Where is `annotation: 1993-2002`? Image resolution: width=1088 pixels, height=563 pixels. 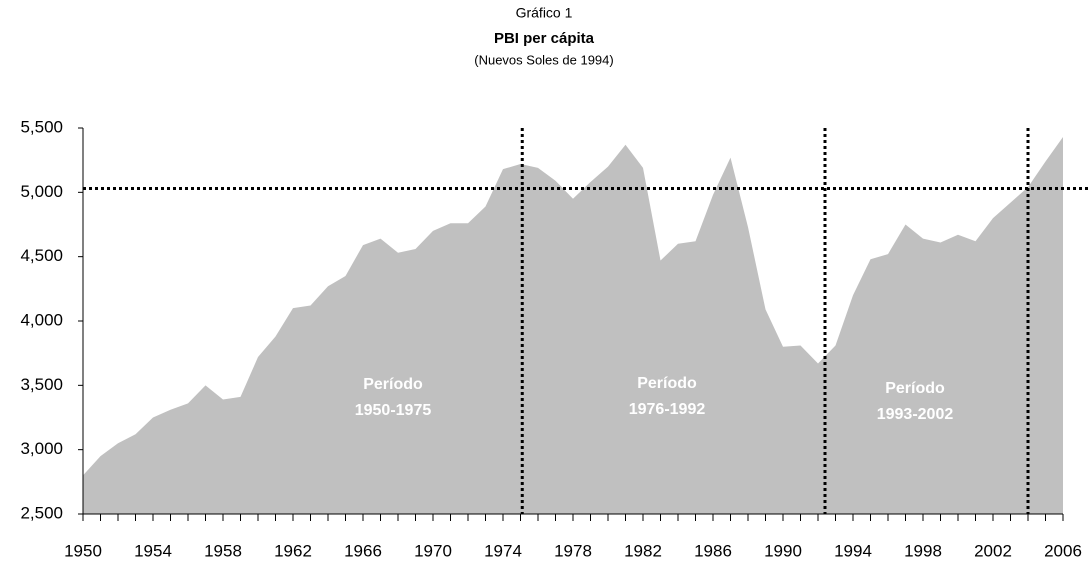 annotation: 1993-2002 is located at coordinates (915, 414).